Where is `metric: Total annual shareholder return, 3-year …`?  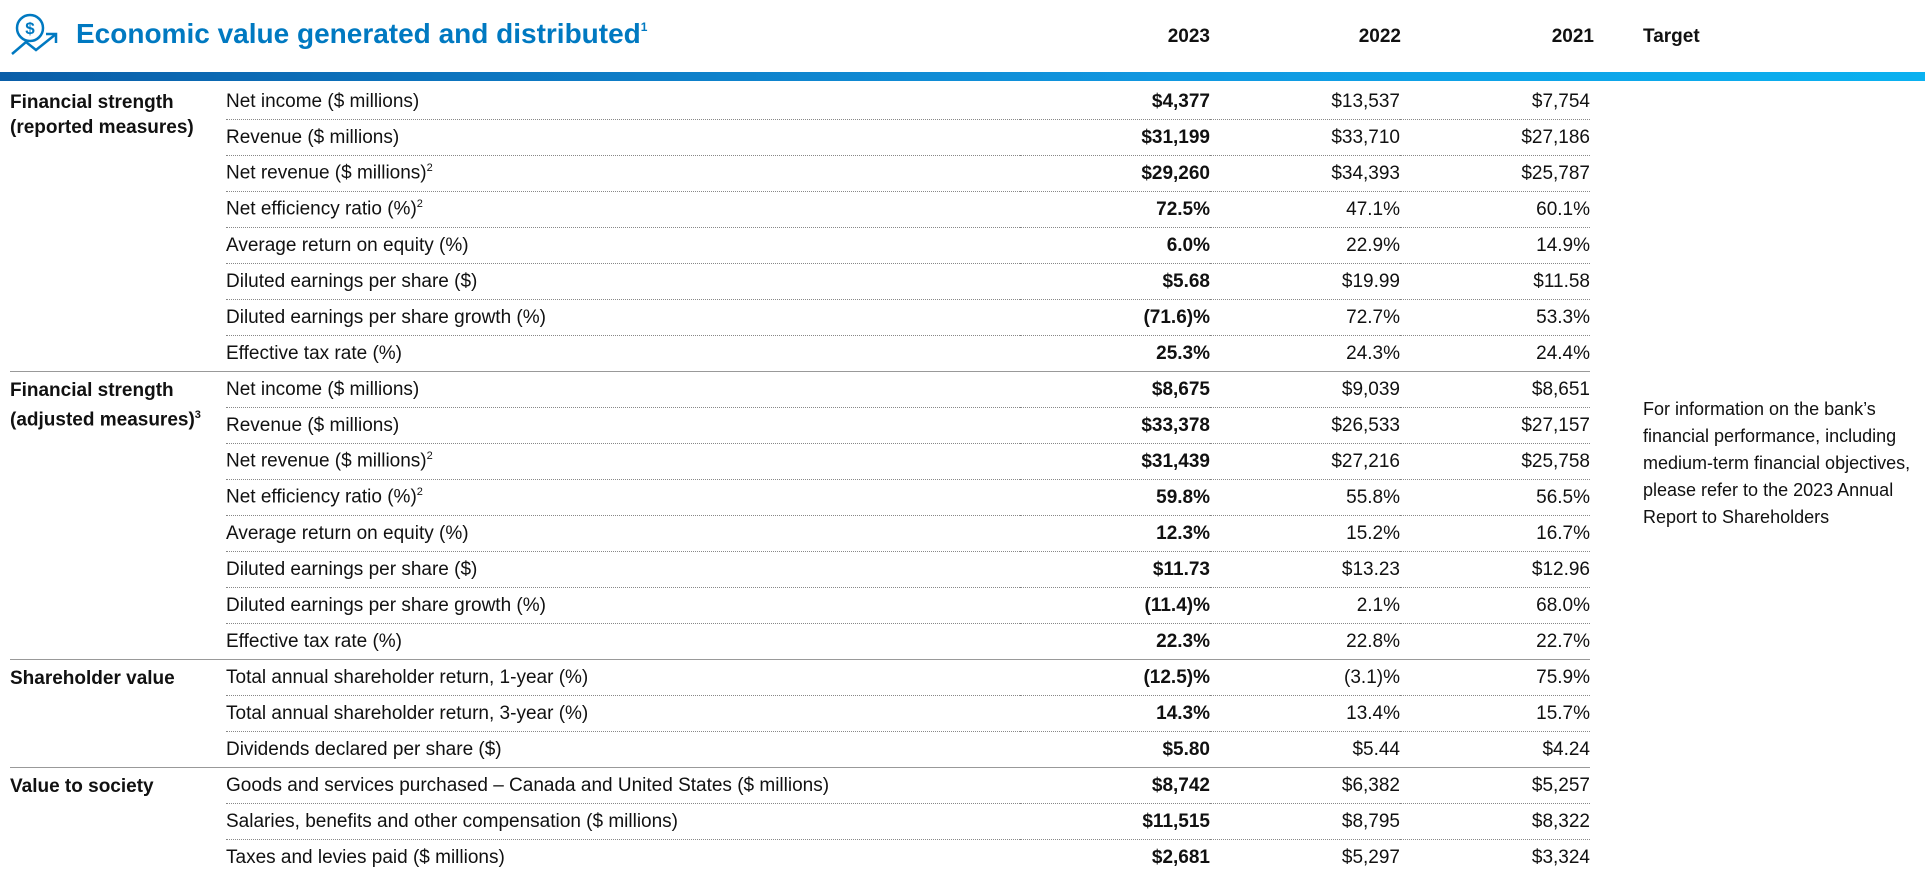
metric: Total annual shareholder return, 3-year … is located at coordinates (623, 714).